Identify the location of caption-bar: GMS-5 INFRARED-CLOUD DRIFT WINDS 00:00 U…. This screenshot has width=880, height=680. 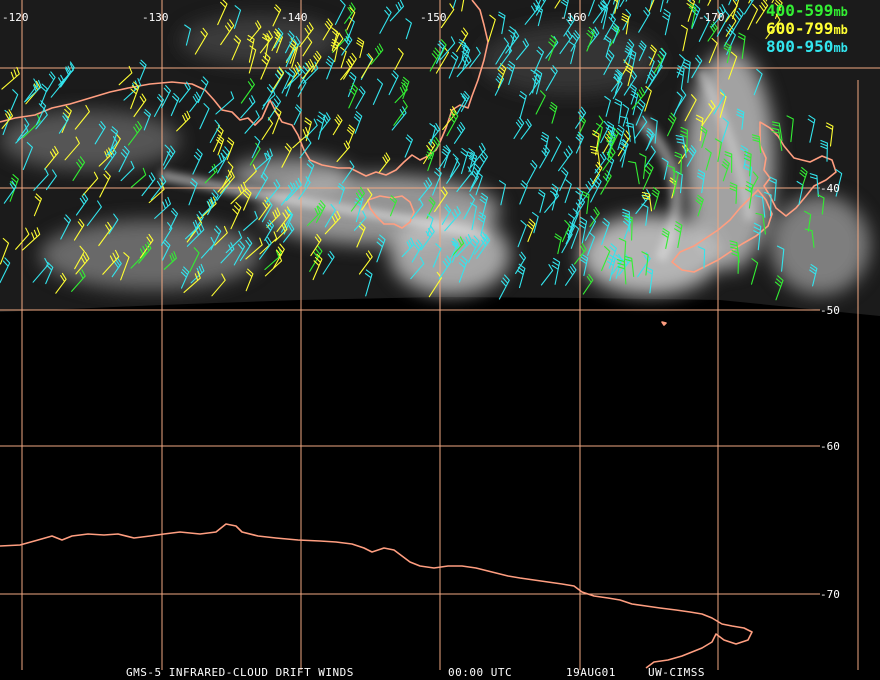
(415, 672).